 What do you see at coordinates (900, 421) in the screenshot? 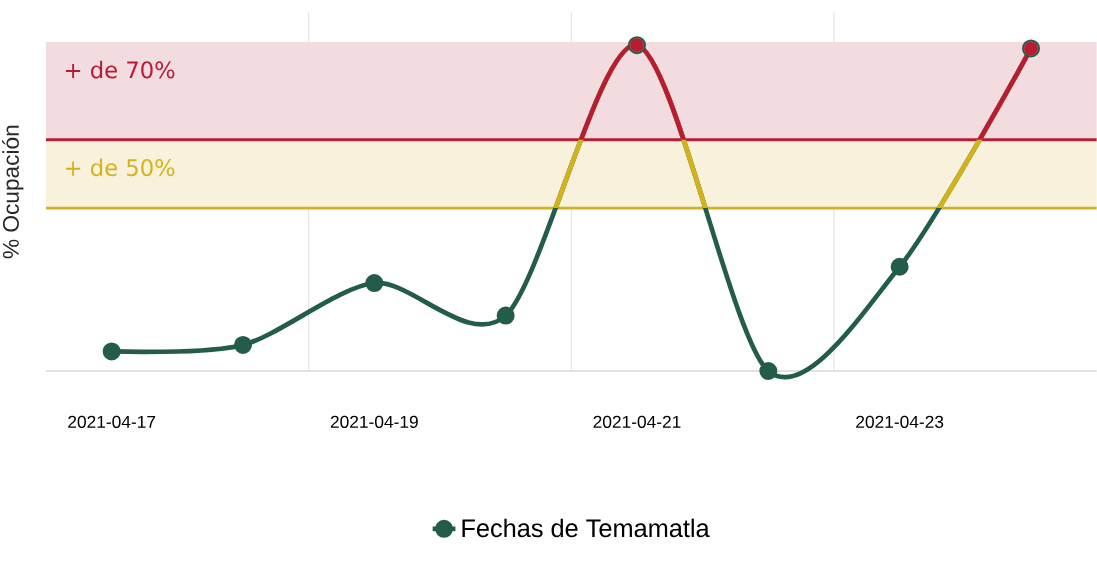
I see `x-tick-label: 2021-04-23` at bounding box center [900, 421].